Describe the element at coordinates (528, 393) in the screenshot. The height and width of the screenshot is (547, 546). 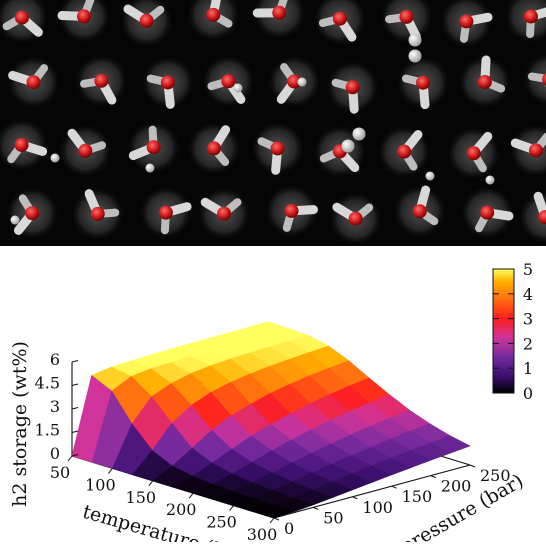
I see `colorbar-tick-label: 0` at that location.